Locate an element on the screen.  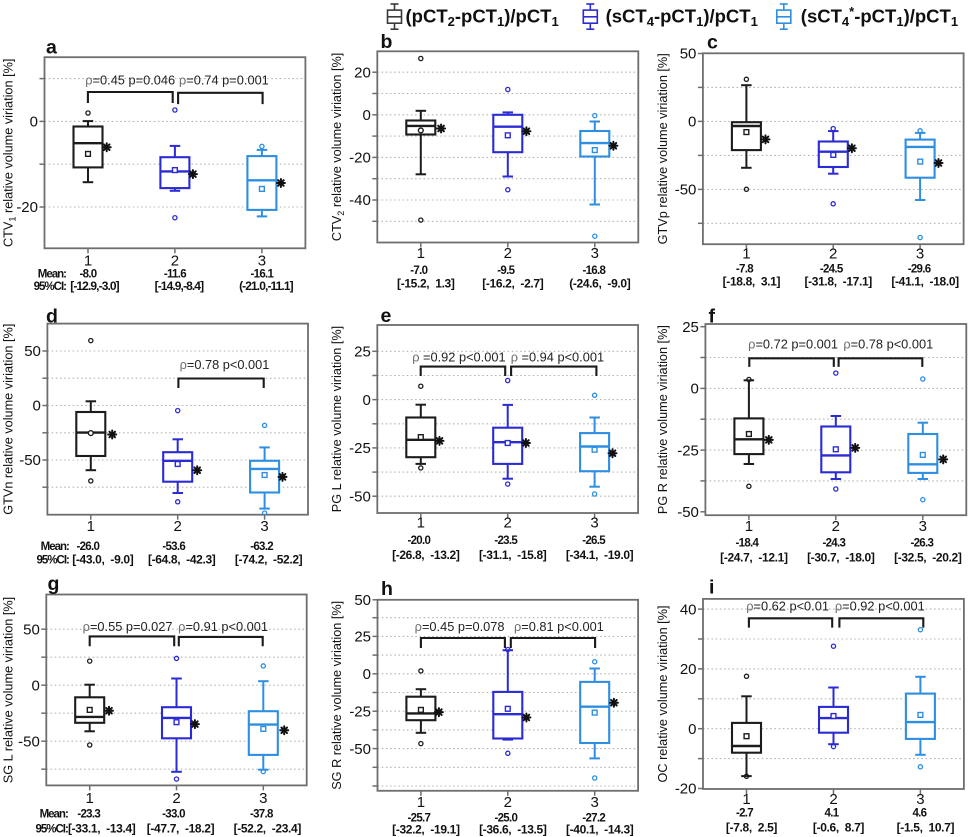
svg-text: (-21.0,-11.1] is located at coordinates (266, 286).